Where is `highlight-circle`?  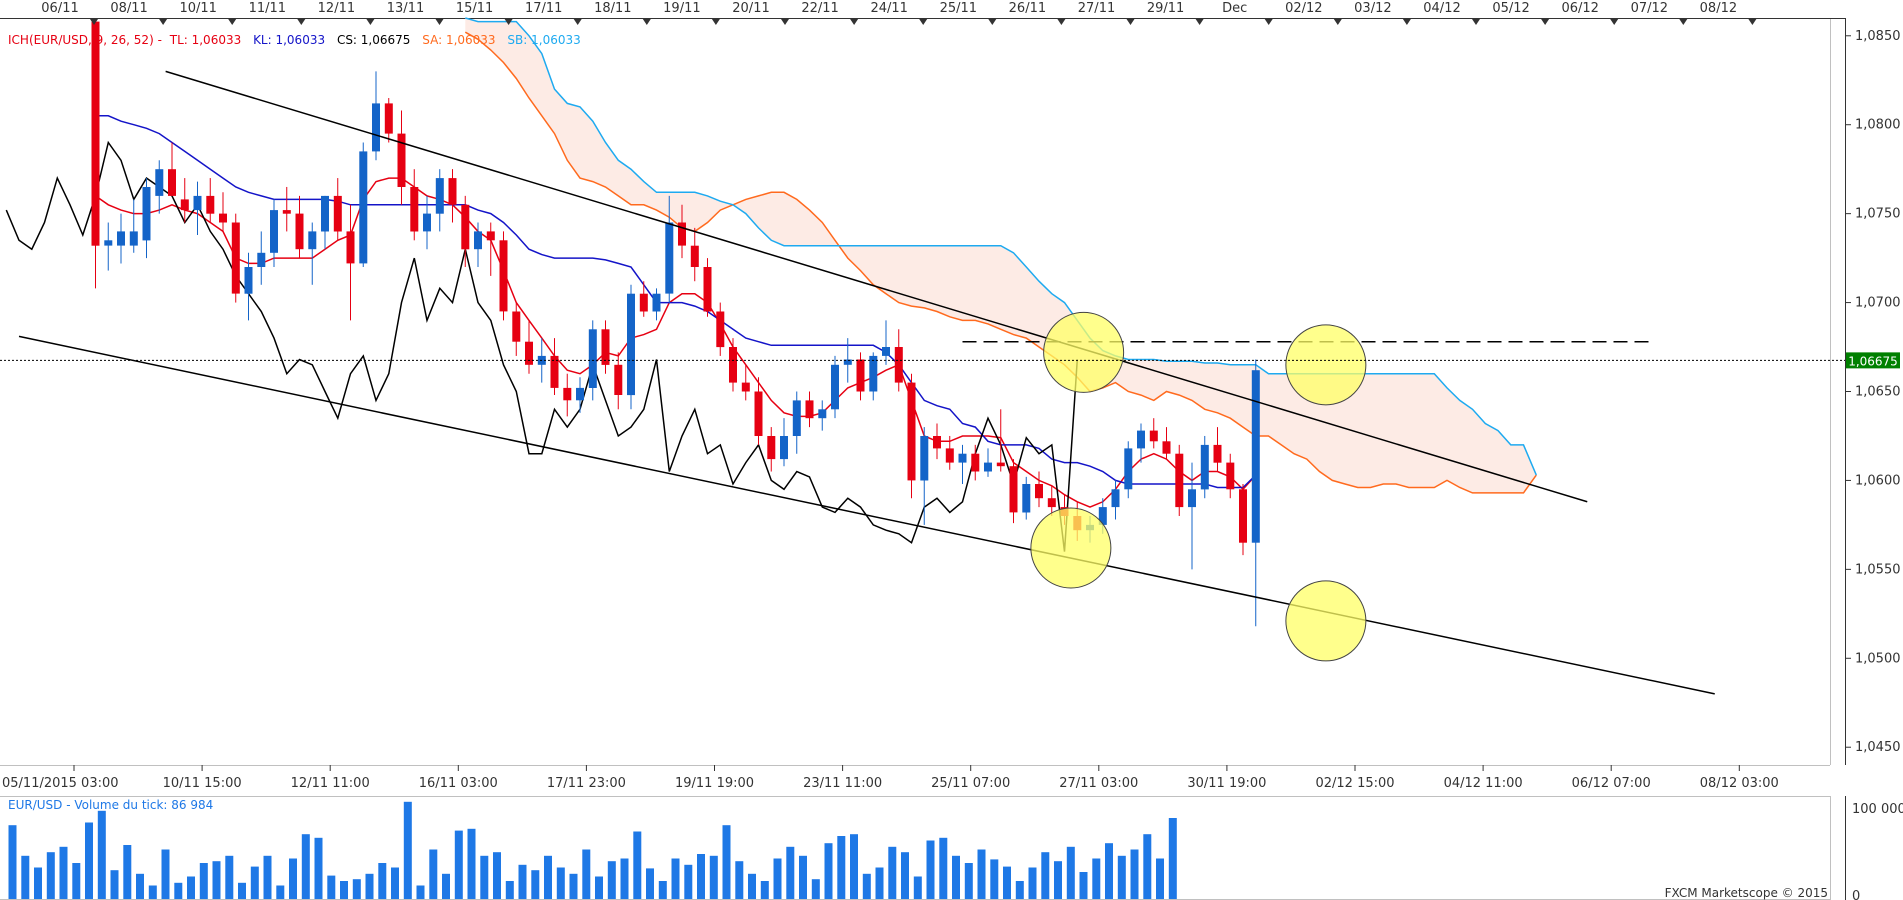 highlight-circle is located at coordinates (1326, 365).